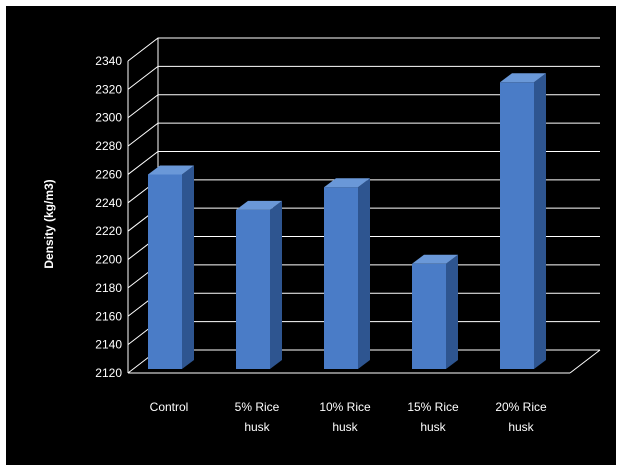 The image size is (621, 470). Describe the element at coordinates (108, 231) in the screenshot. I see `y-tick-label: 2220` at that location.